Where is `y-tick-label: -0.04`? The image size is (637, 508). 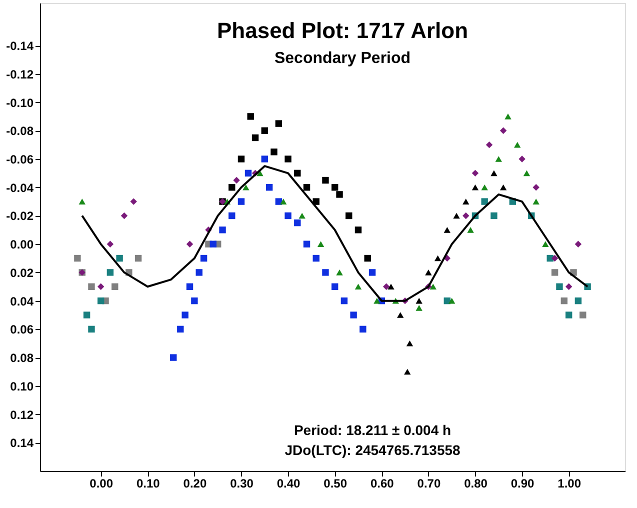
y-tick-label: -0.04 is located at coordinates (20, 187).